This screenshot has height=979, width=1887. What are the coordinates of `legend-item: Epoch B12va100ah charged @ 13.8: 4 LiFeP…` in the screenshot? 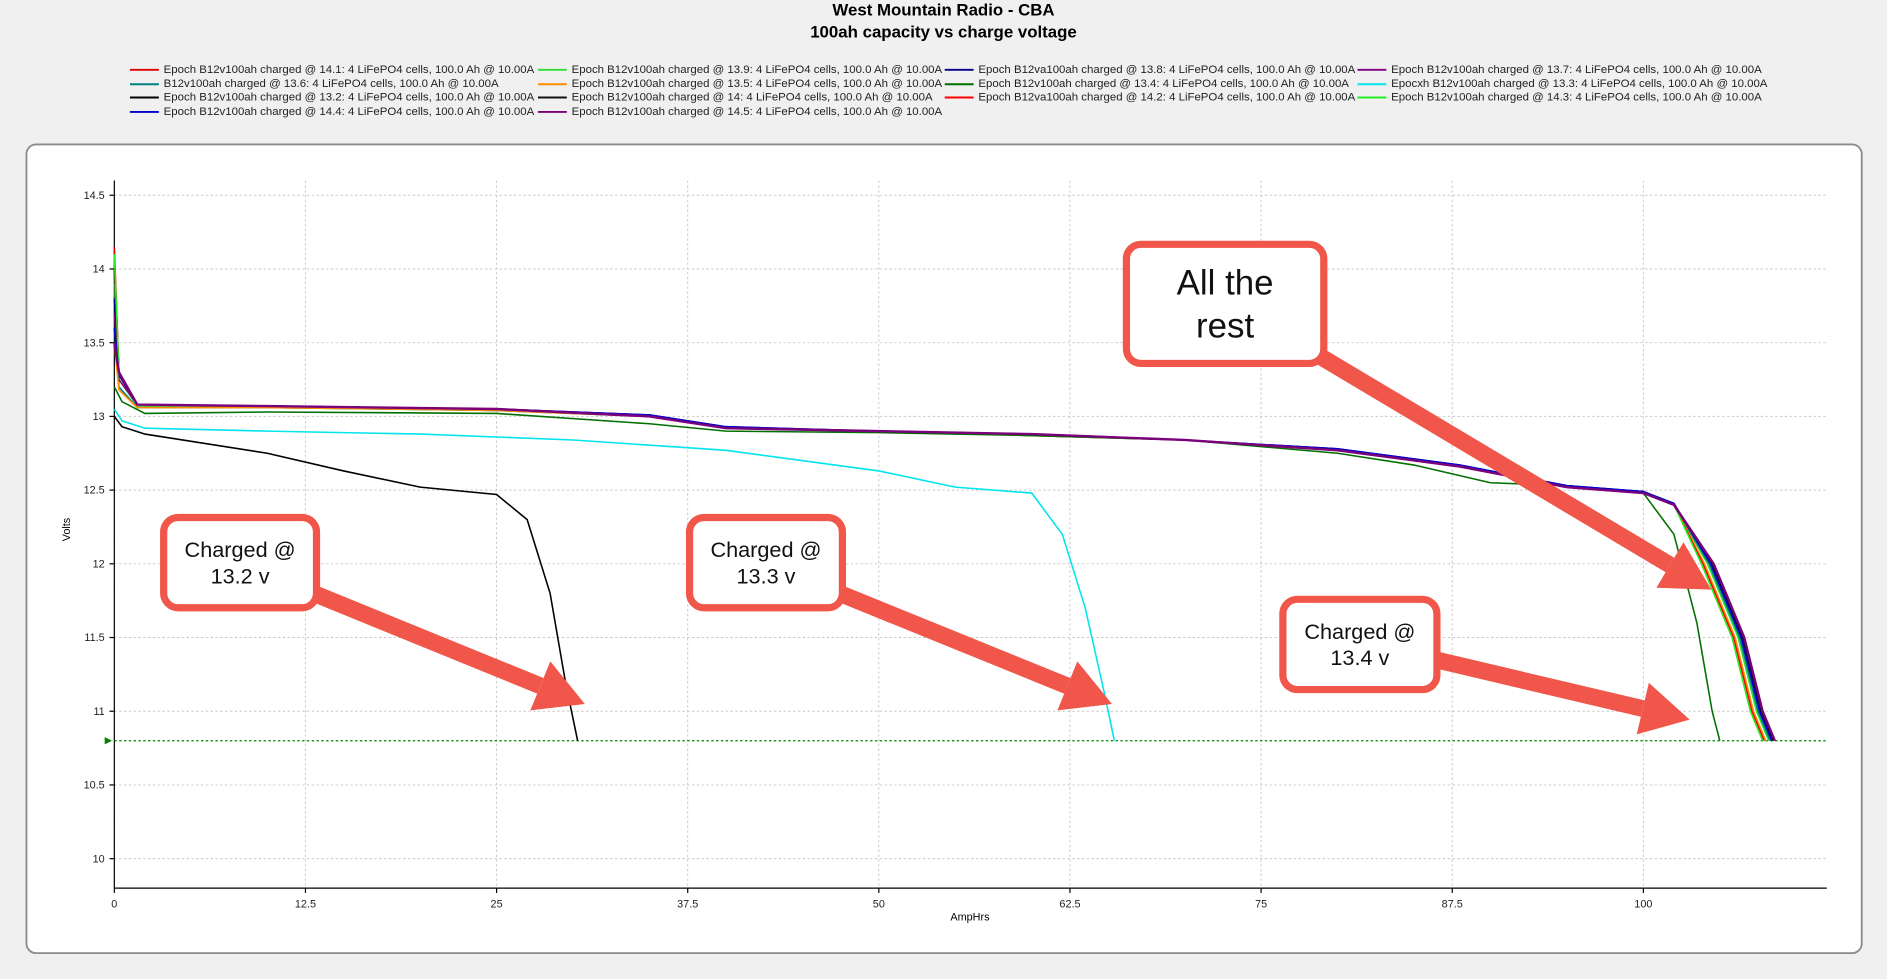 It's located at (1150, 70).